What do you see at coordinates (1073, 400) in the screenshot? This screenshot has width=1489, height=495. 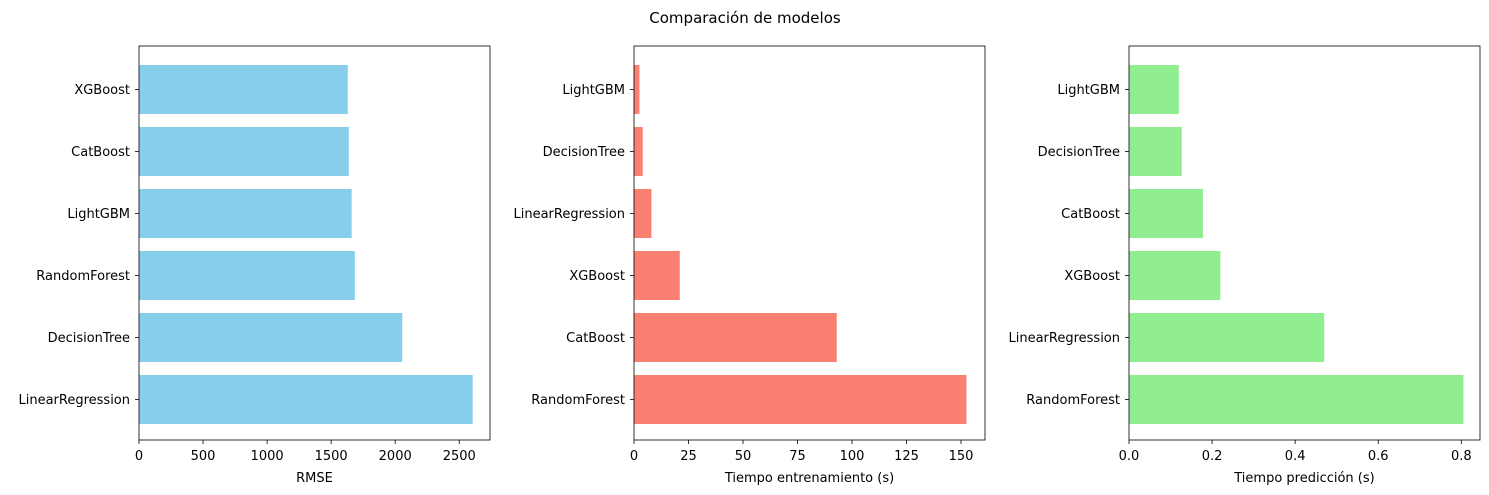 I see `prediction-time-ytick-label: RandomForest` at bounding box center [1073, 400].